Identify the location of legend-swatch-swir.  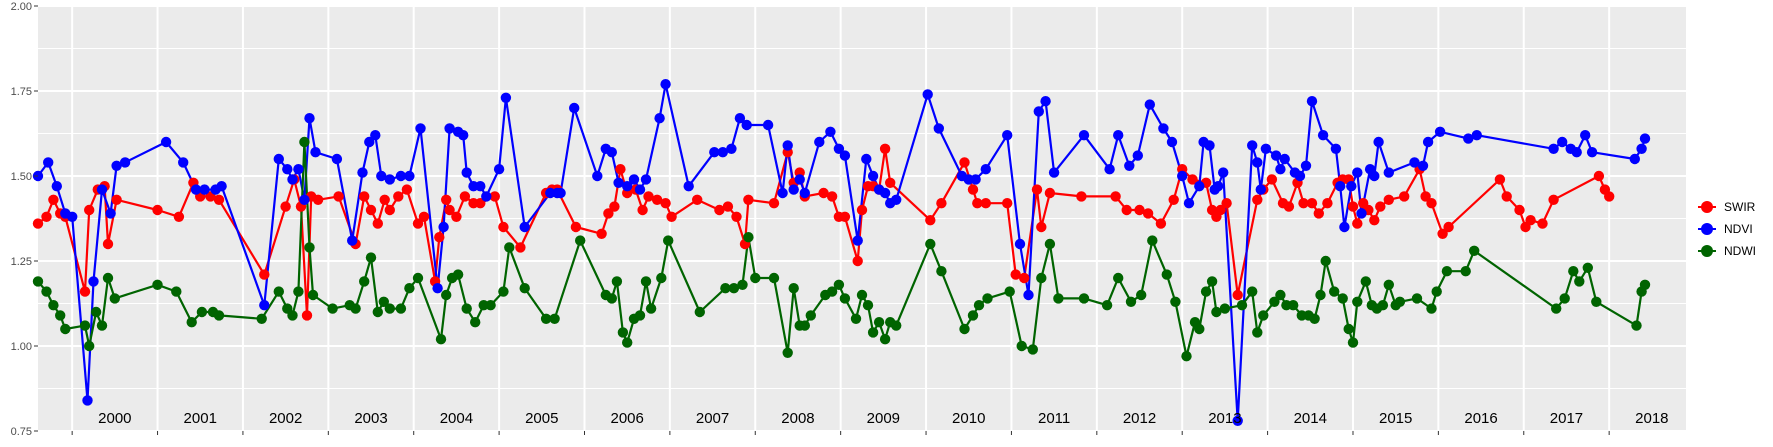
(1707, 207).